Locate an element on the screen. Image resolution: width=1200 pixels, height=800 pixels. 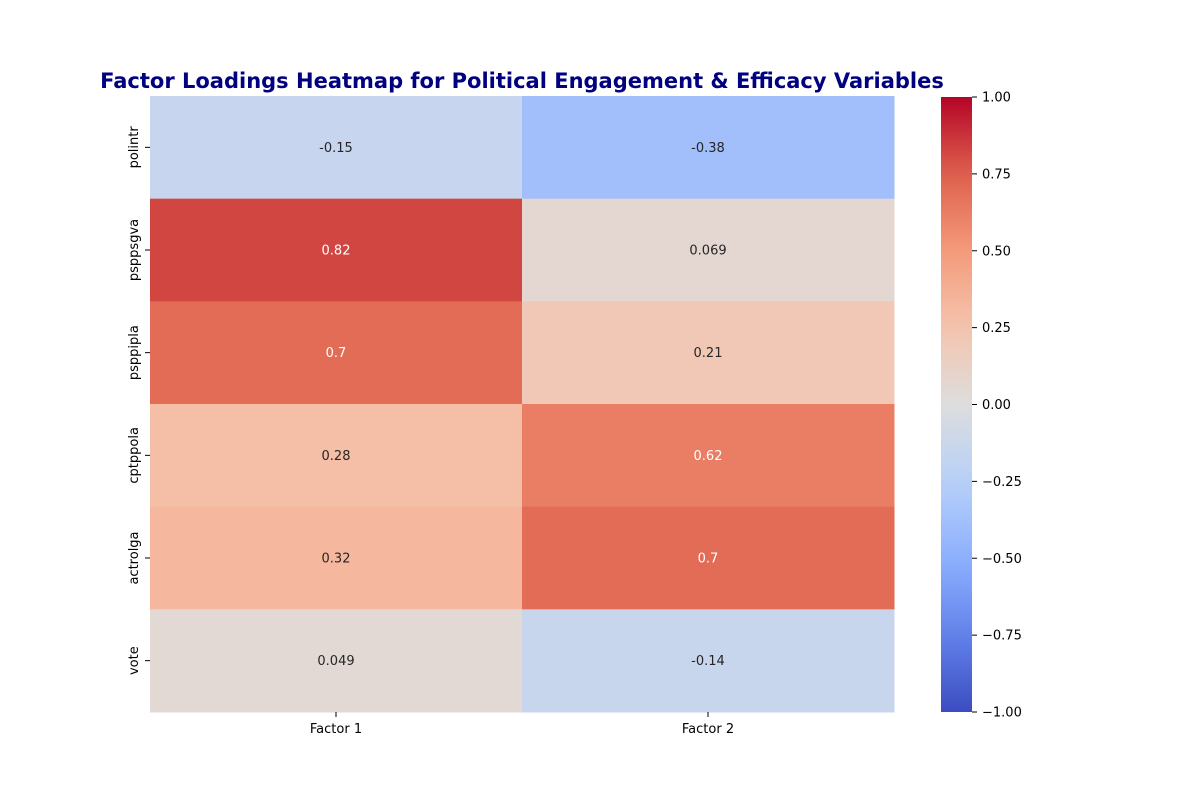
cell-value-label: -0.15 is located at coordinates (336, 148).